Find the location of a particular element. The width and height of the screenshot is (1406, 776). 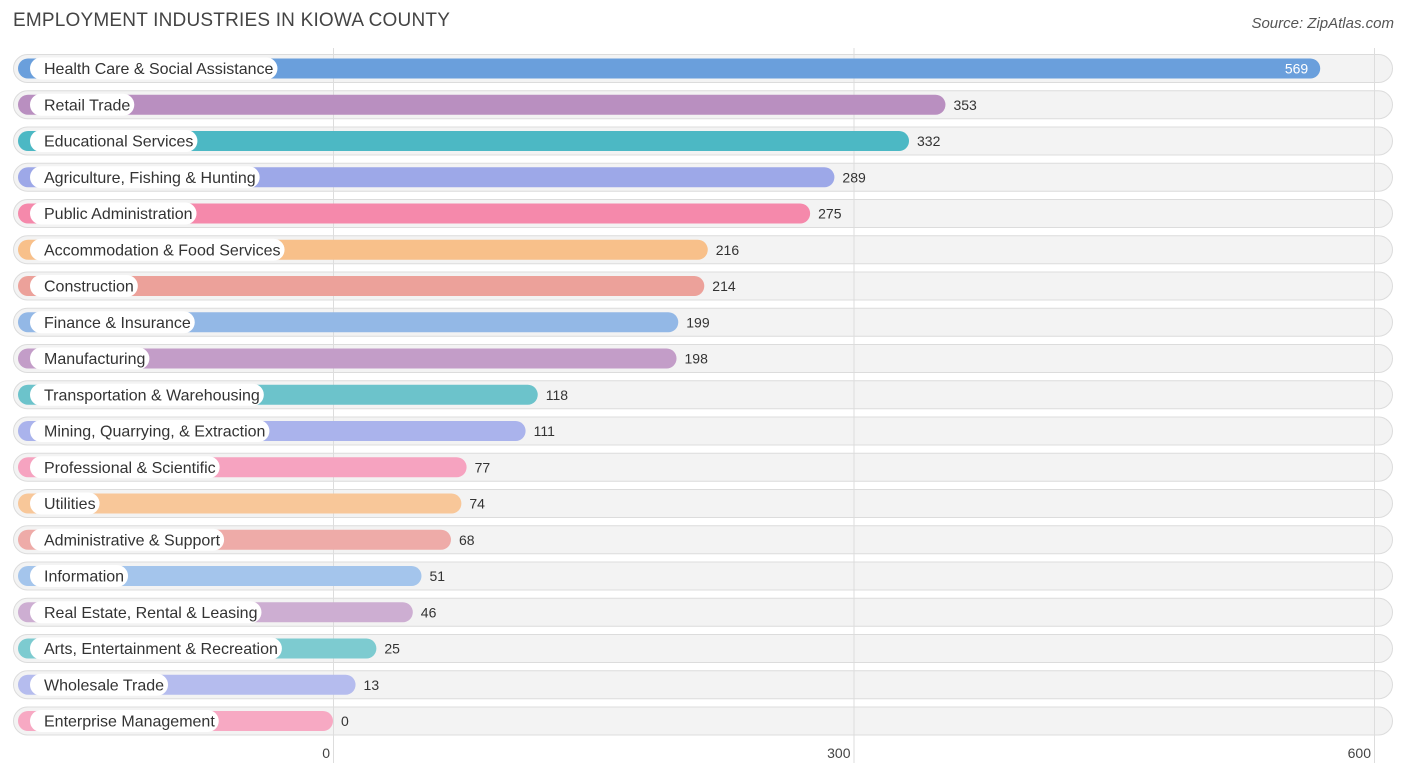

value-label: 74 is located at coordinates (477, 504).